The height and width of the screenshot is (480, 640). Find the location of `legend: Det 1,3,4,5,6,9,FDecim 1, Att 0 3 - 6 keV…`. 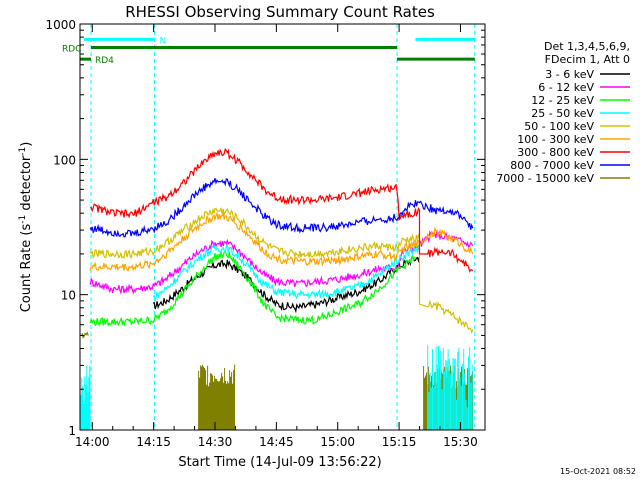

legend: Det 1,3,4,5,6,9,FDecim 1, Att 0 3 - 6 keV… is located at coordinates (563, 112).